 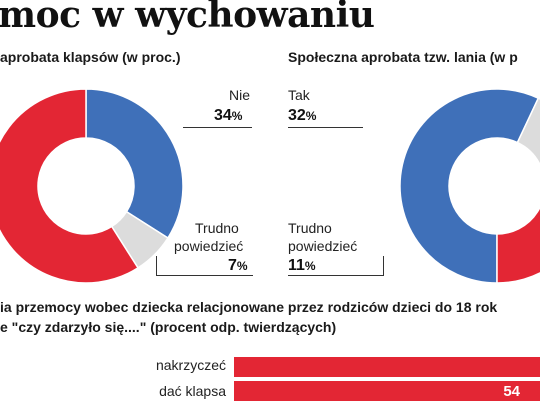 I want to click on right-label-trudno-1: Trudno, so click(x=310, y=228).